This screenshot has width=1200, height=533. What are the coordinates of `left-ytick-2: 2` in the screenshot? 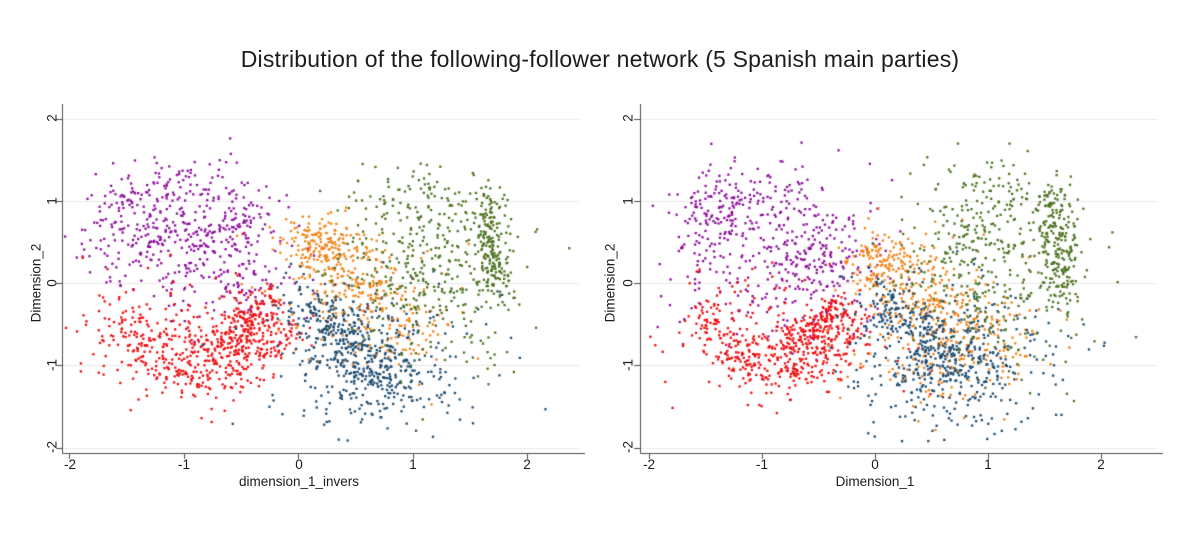 It's located at (52, 118).